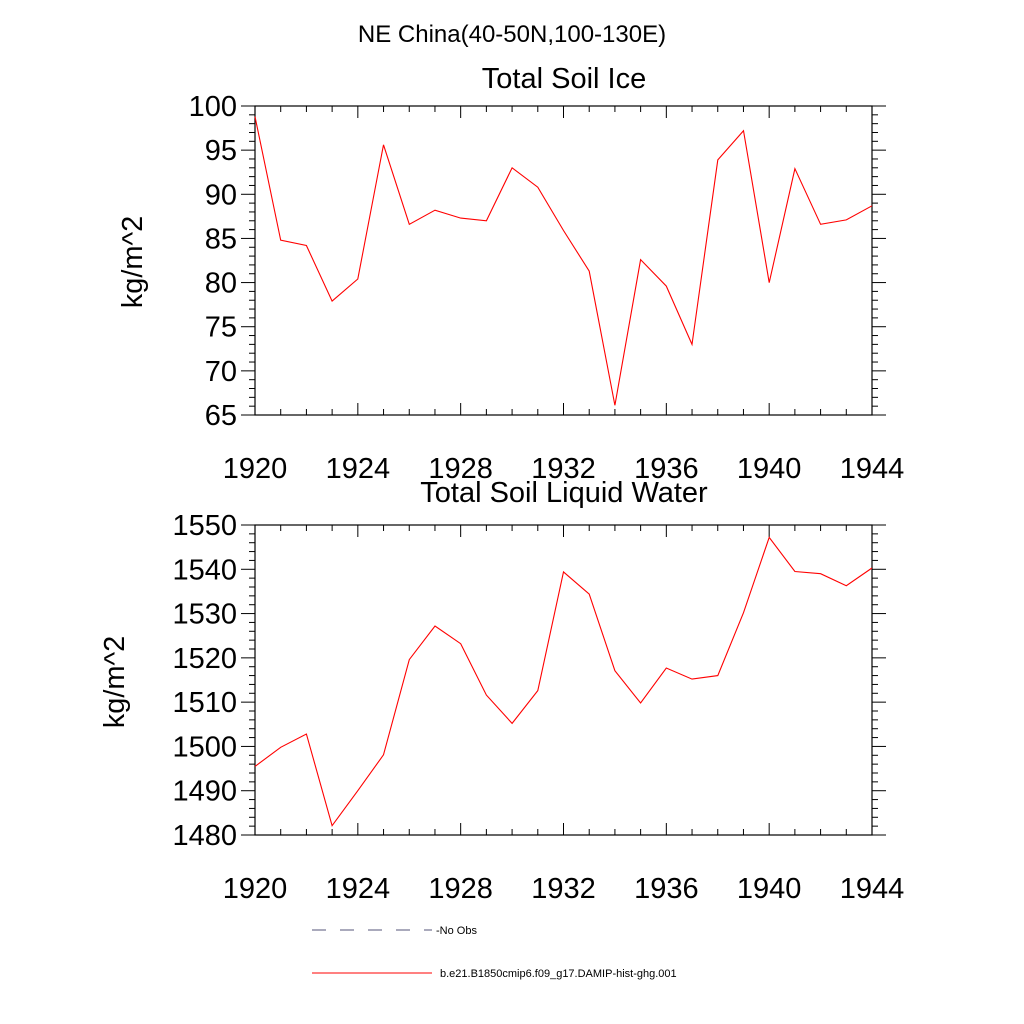  I want to click on y-tick-label: 1550, so click(204, 526).